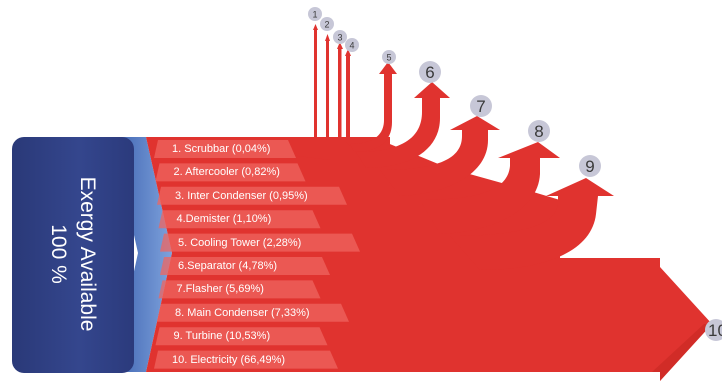 This screenshot has width=722, height=392. I want to click on branch-1-tip, so click(315, 27).